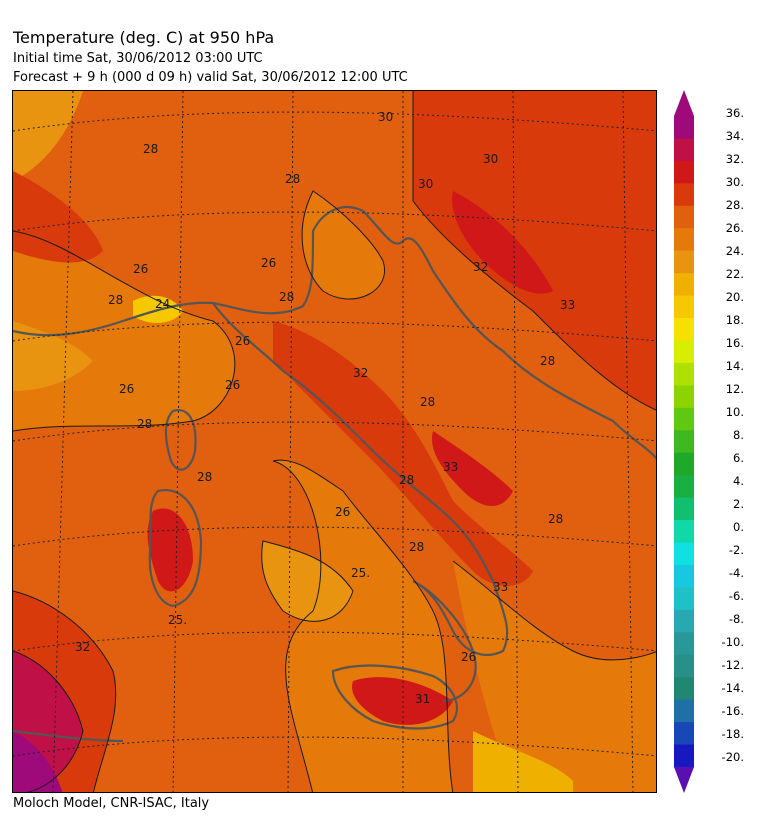  What do you see at coordinates (554, 676) in the screenshot?
I see `field-26-28-southeast` at bounding box center [554, 676].